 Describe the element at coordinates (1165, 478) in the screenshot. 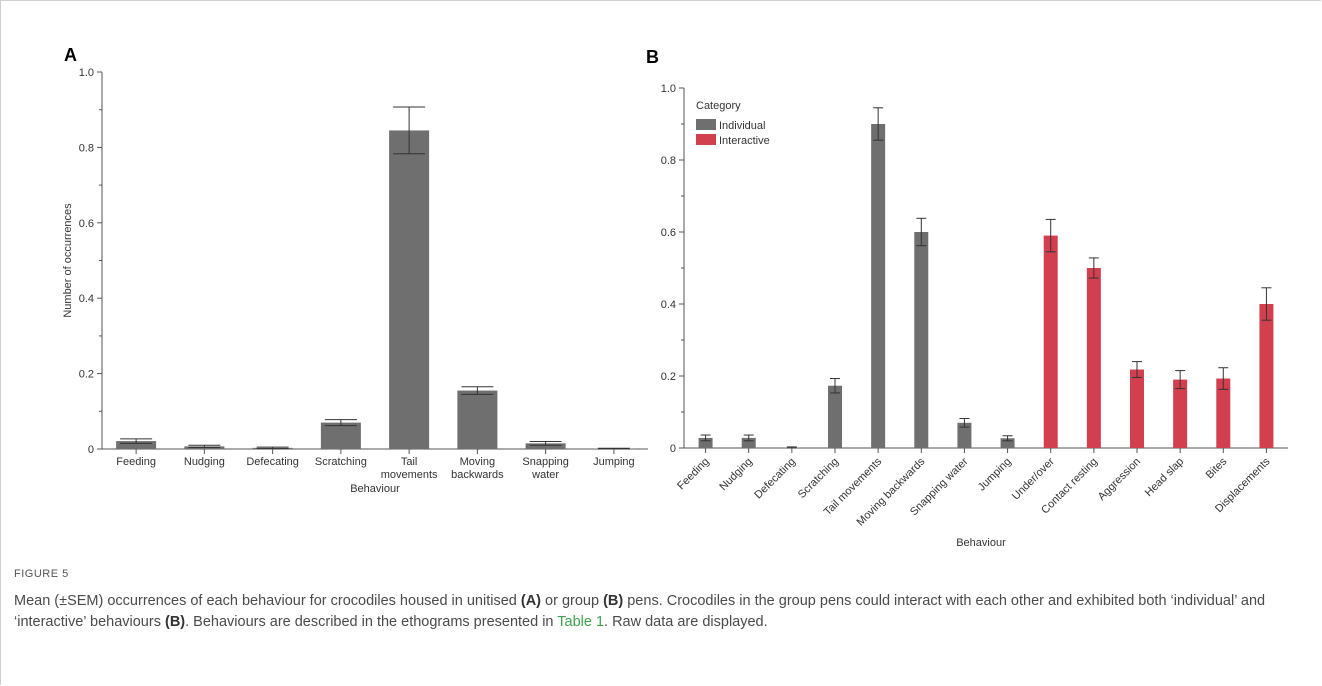

I see `x-tick-label-b: Head slap` at that location.